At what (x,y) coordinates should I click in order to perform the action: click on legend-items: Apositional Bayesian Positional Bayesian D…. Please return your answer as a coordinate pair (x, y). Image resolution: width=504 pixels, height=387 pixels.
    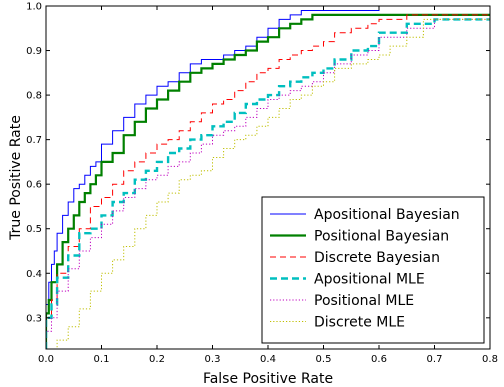
    Looking at the image, I should click on (365, 269).